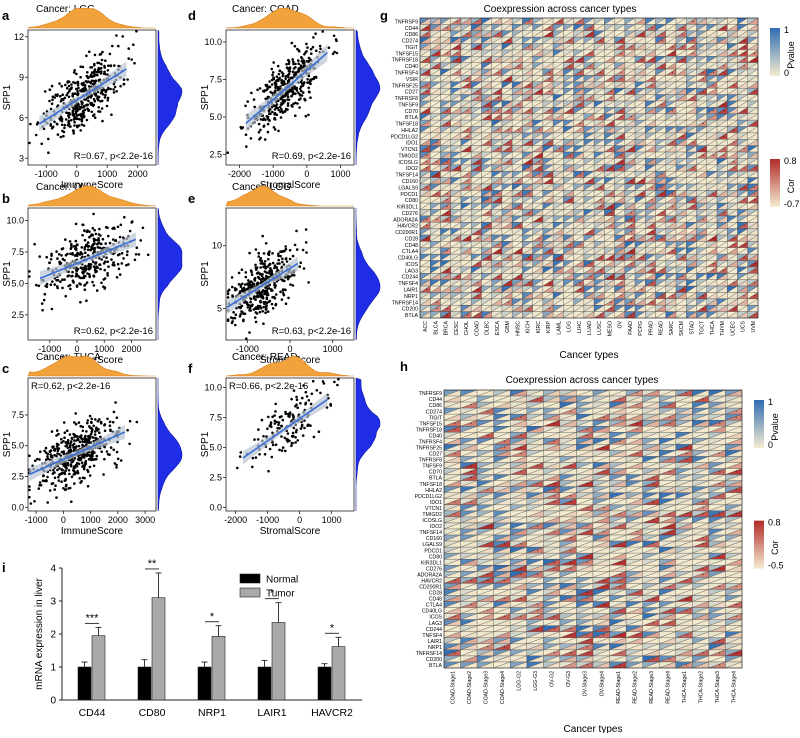 Image resolution: width=800 pixels, height=738 pixels. I want to click on y-axis-label-c: SPP1, so click(7, 444).